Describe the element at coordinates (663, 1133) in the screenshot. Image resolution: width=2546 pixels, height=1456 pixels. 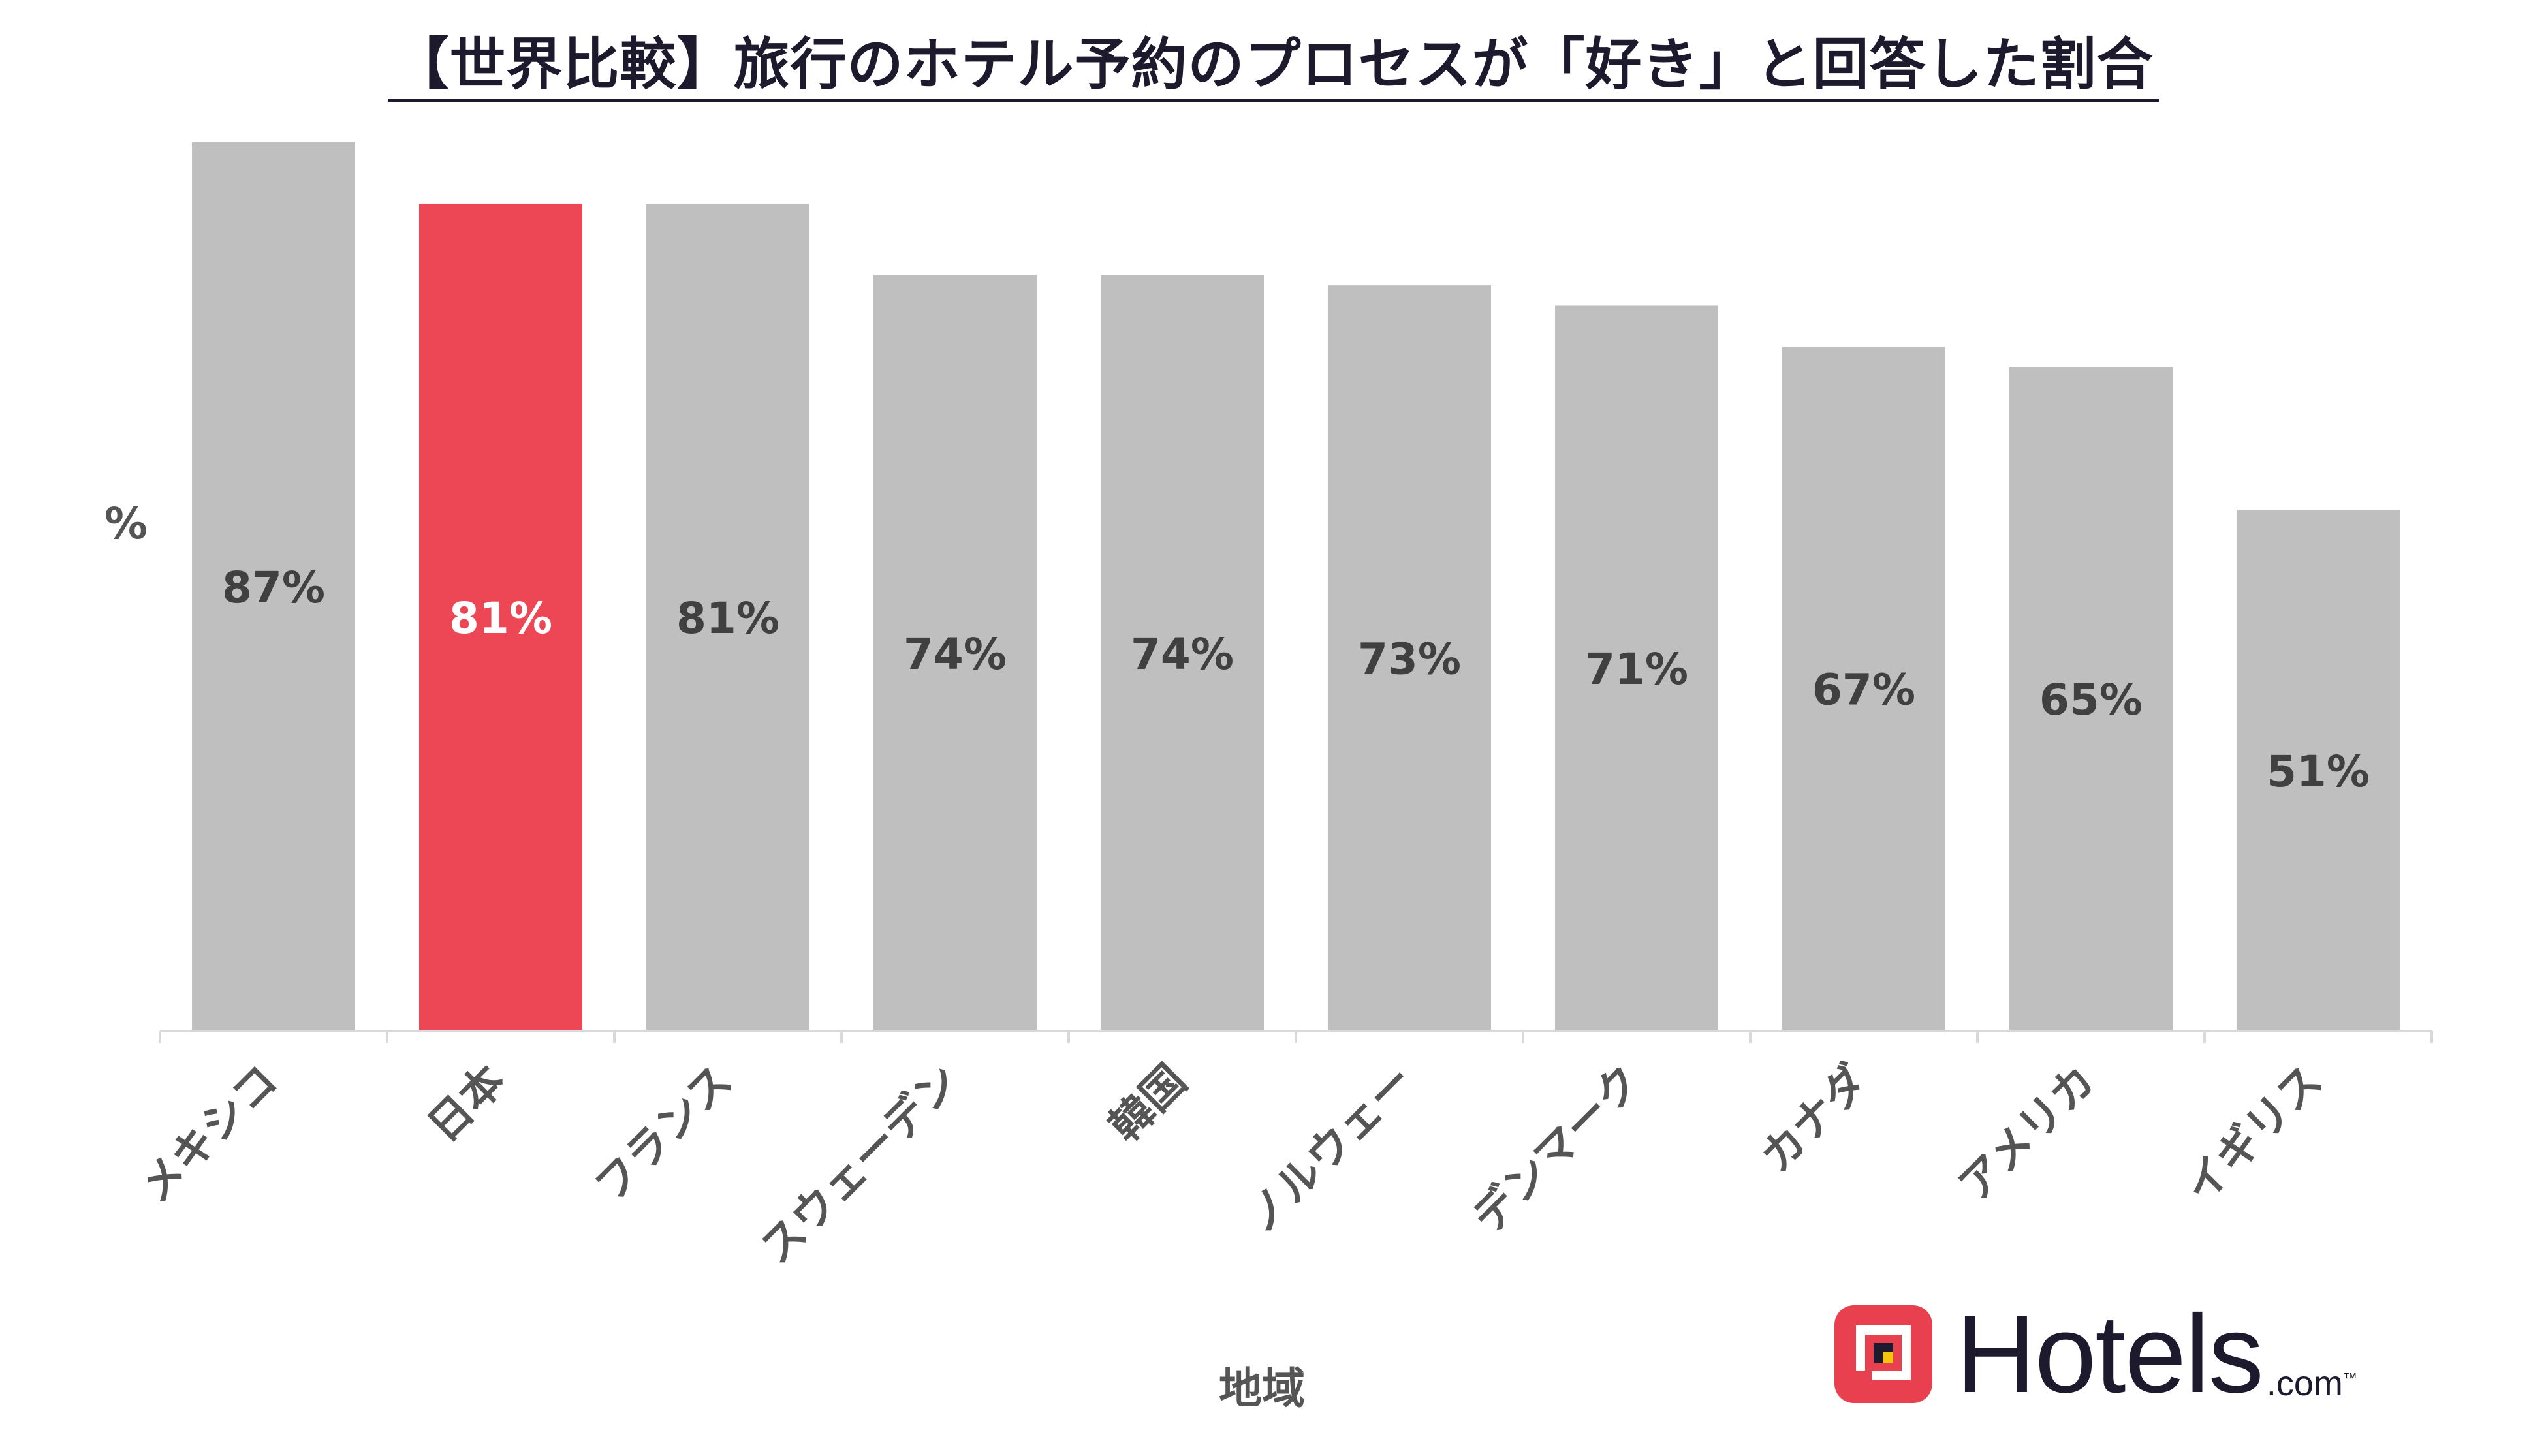
I see `x-tick-label-2: フランス` at that location.